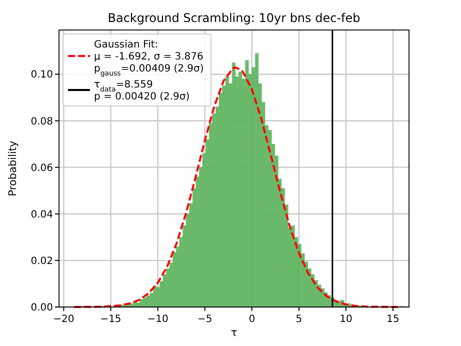 The image size is (461, 346). I want to click on ref-line-label: τ$_{data}$=8.559 p = 0.00420 (2.9σ), so click(142, 91).